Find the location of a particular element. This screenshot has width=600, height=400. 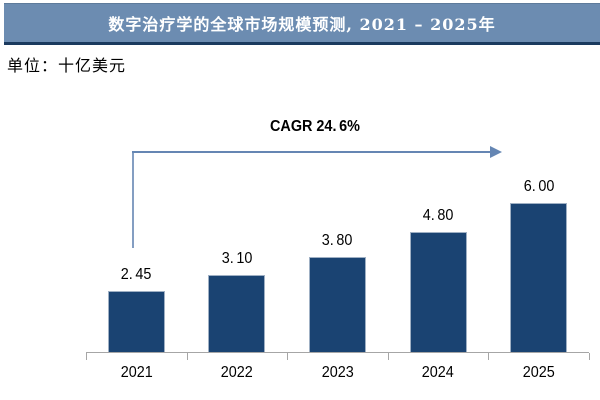

x-axis-label: 2024 is located at coordinates (438, 372).